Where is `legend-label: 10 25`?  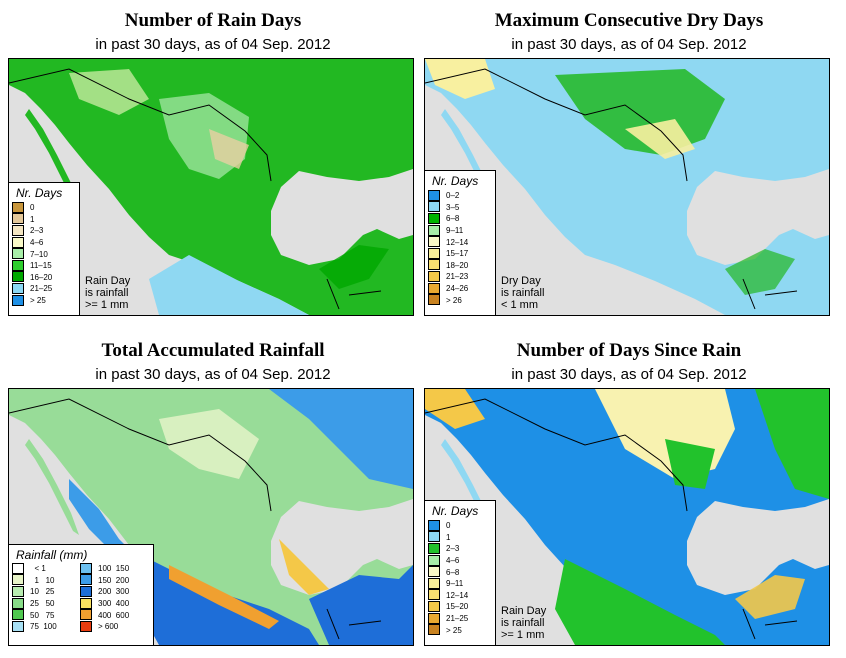 legend-label: 10 25 is located at coordinates (42, 592).